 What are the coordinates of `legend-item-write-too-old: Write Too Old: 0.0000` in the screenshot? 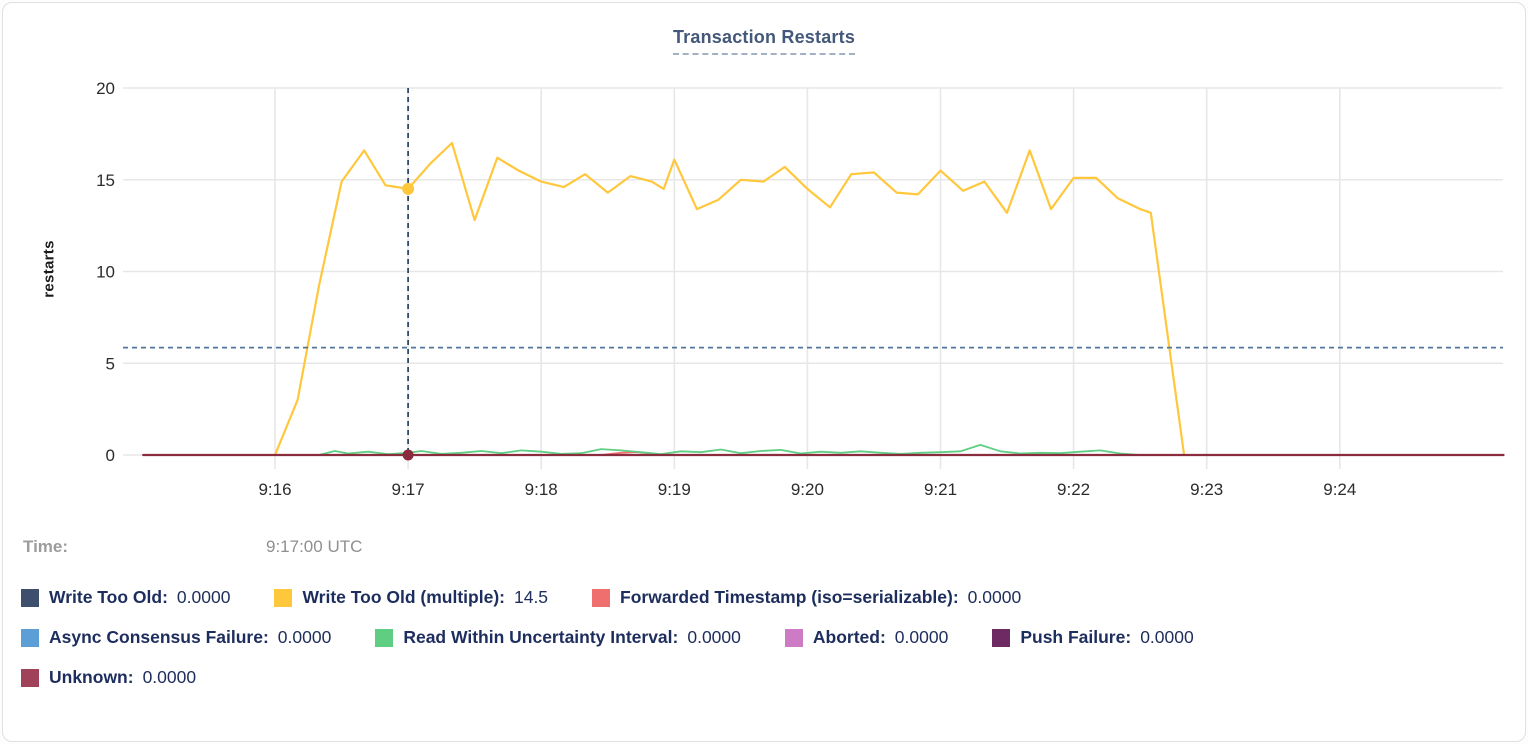 It's located at (125, 597).